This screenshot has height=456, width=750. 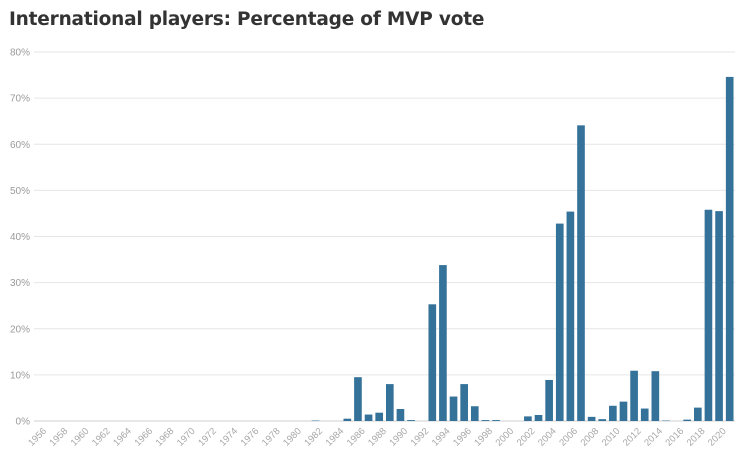 What do you see at coordinates (538, 418) in the screenshot?
I see `bar-2003` at bounding box center [538, 418].